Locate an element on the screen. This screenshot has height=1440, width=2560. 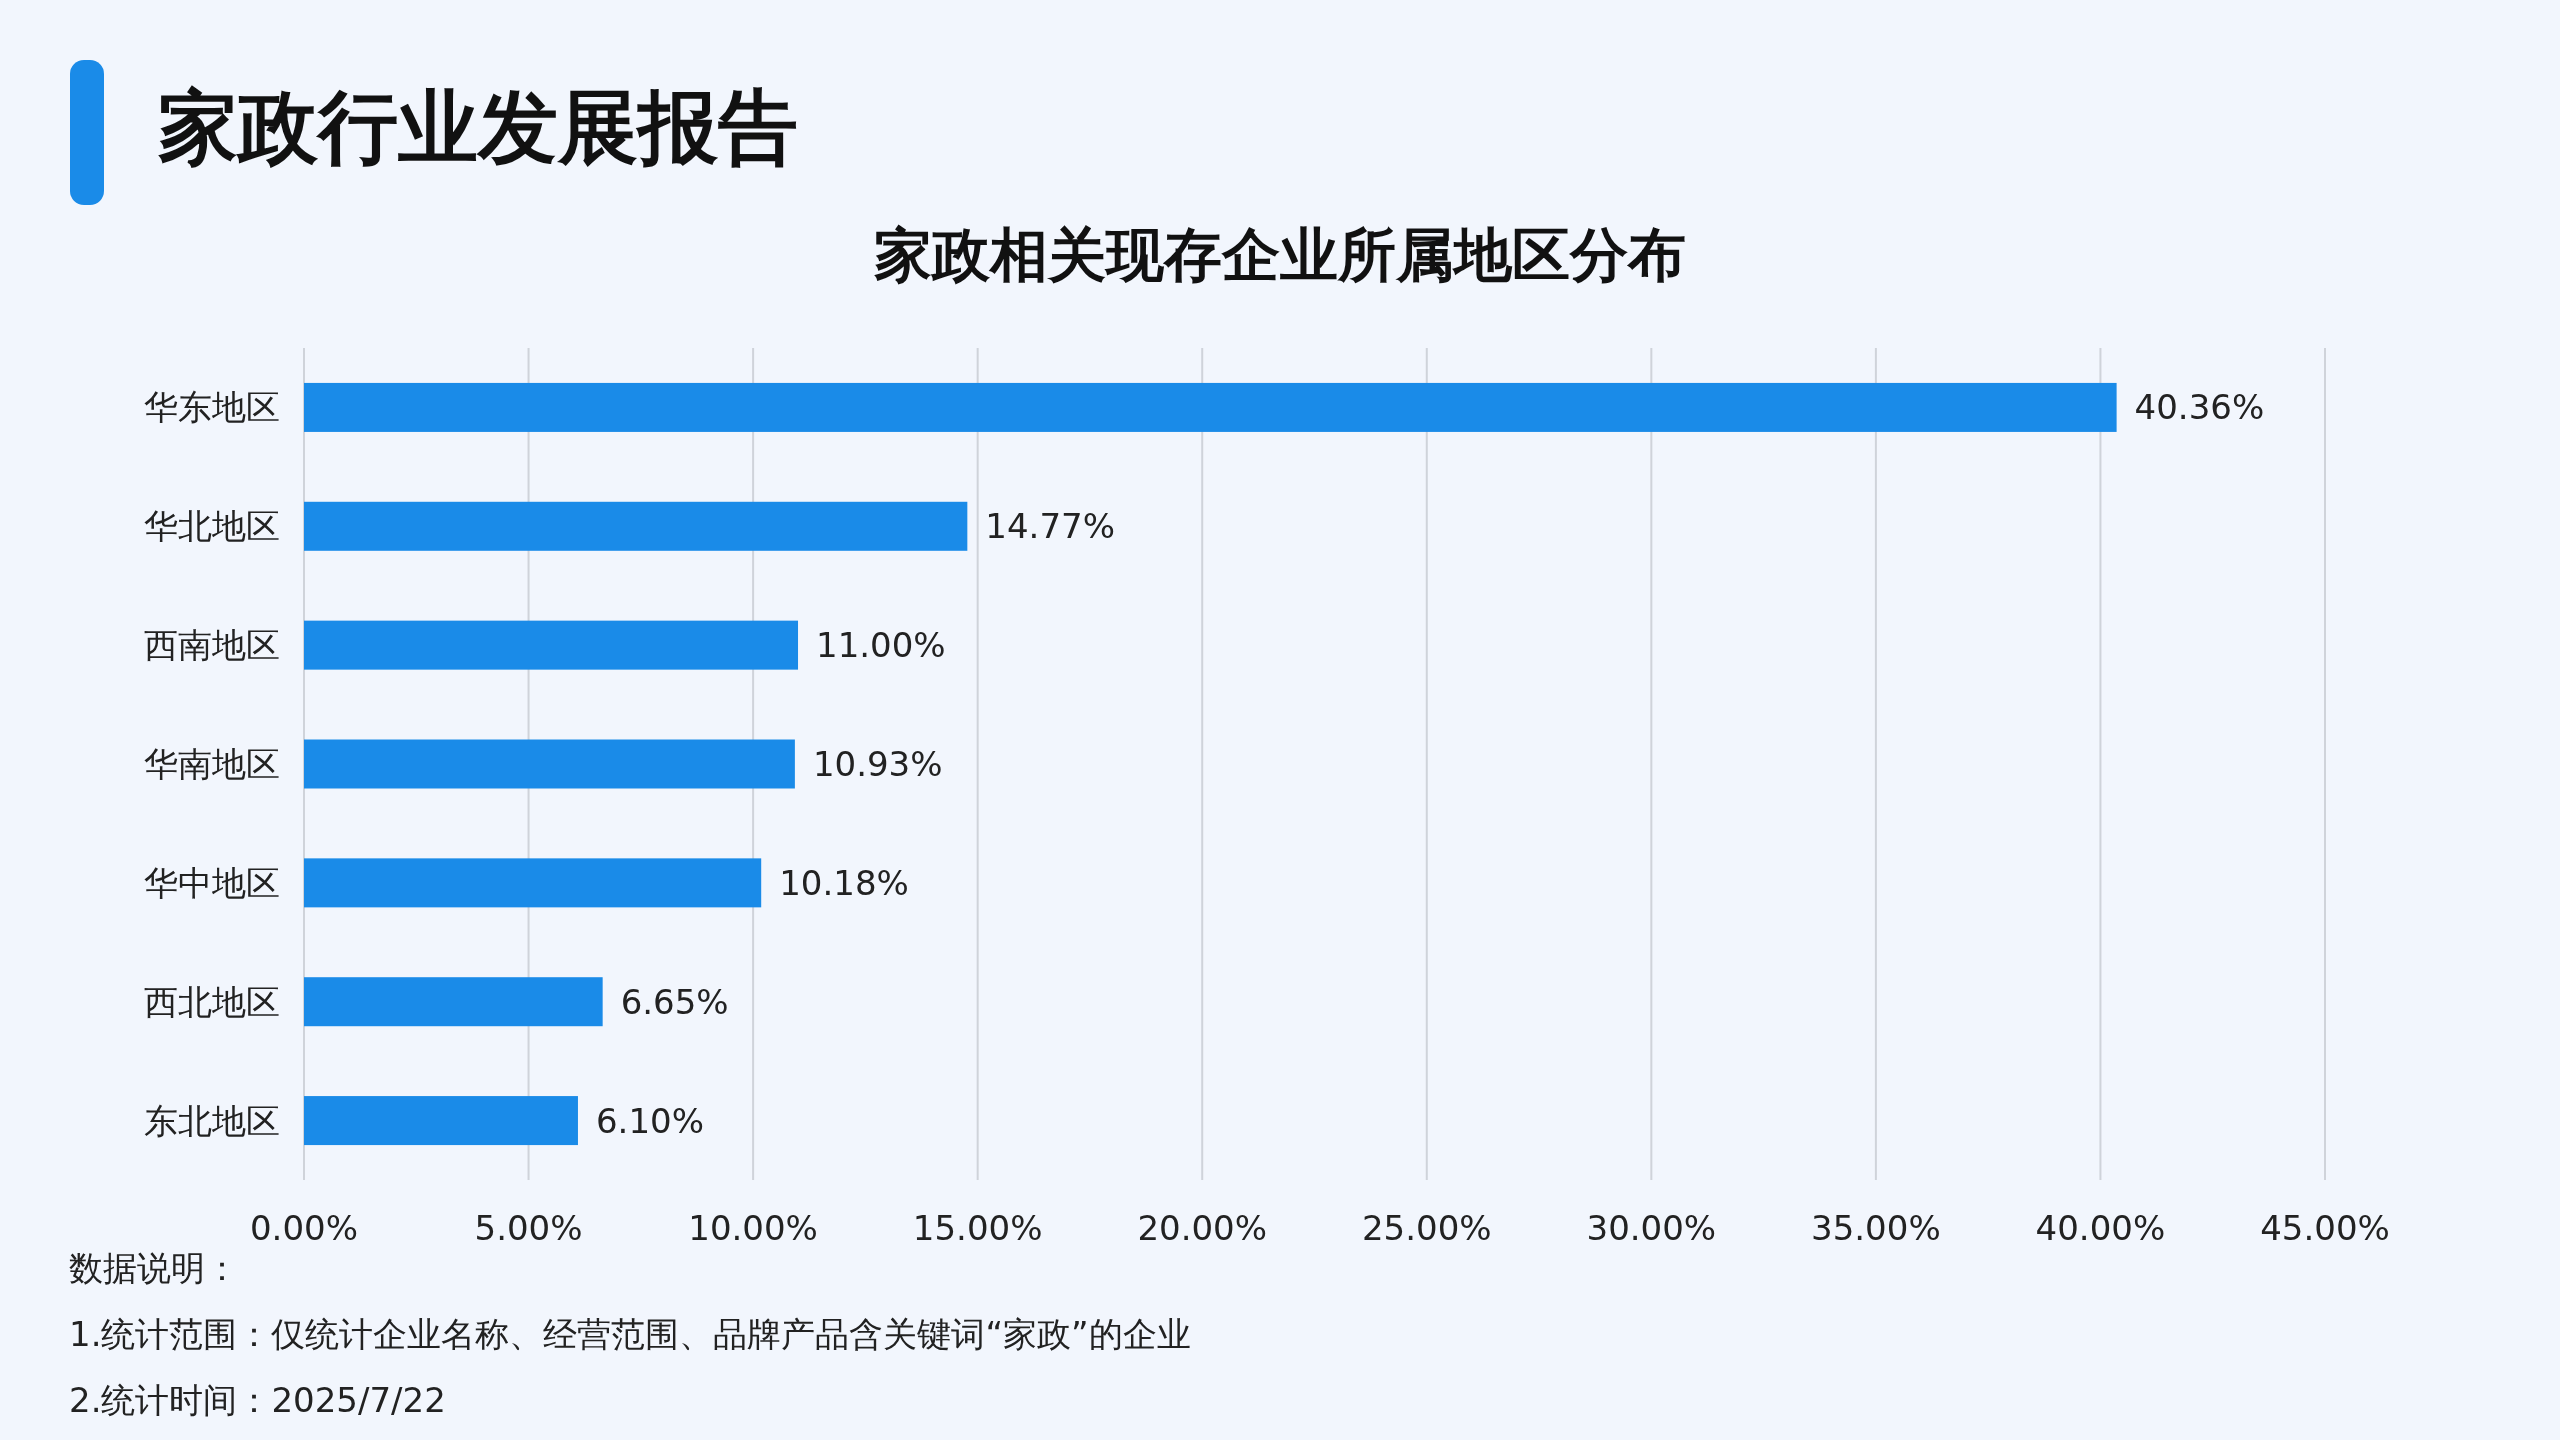
x-tick-label: 15.00% is located at coordinates (977, 1228).